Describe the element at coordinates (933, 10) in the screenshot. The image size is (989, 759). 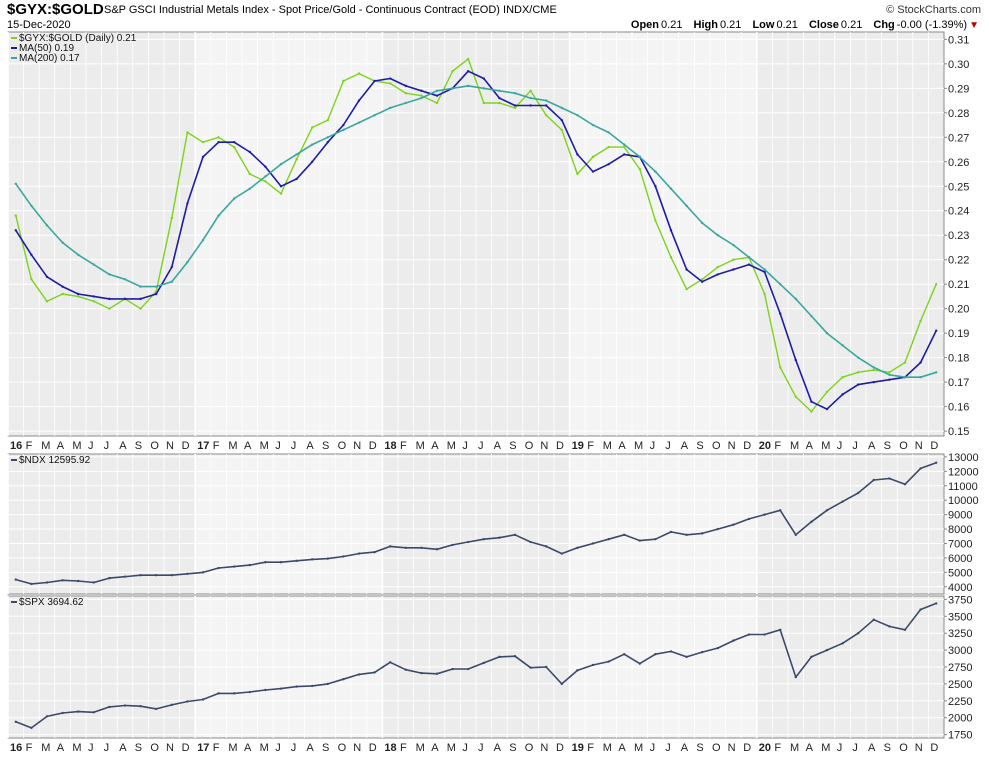
I see `brand-link: © StockCharts.com` at that location.